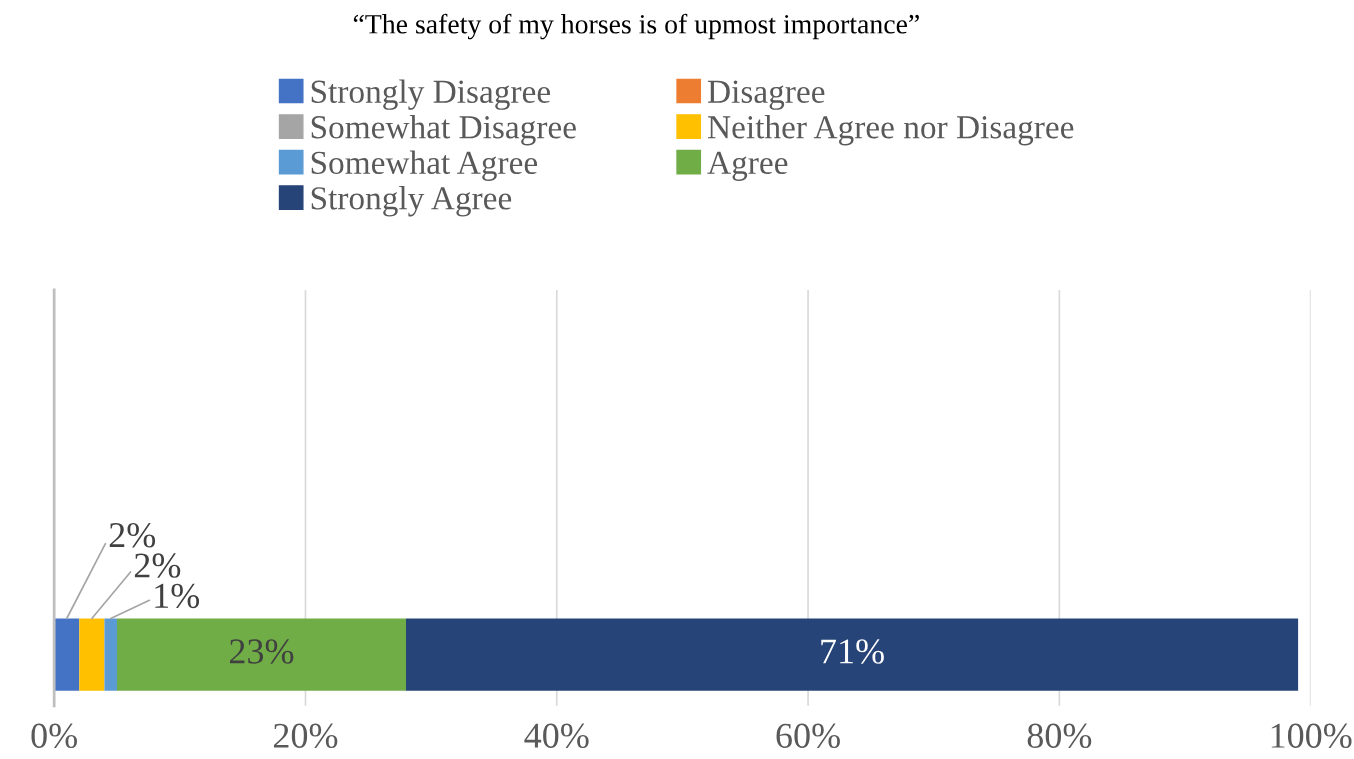  Describe the element at coordinates (411, 201) in the screenshot. I see `legend-label: Strongly Agree` at that location.